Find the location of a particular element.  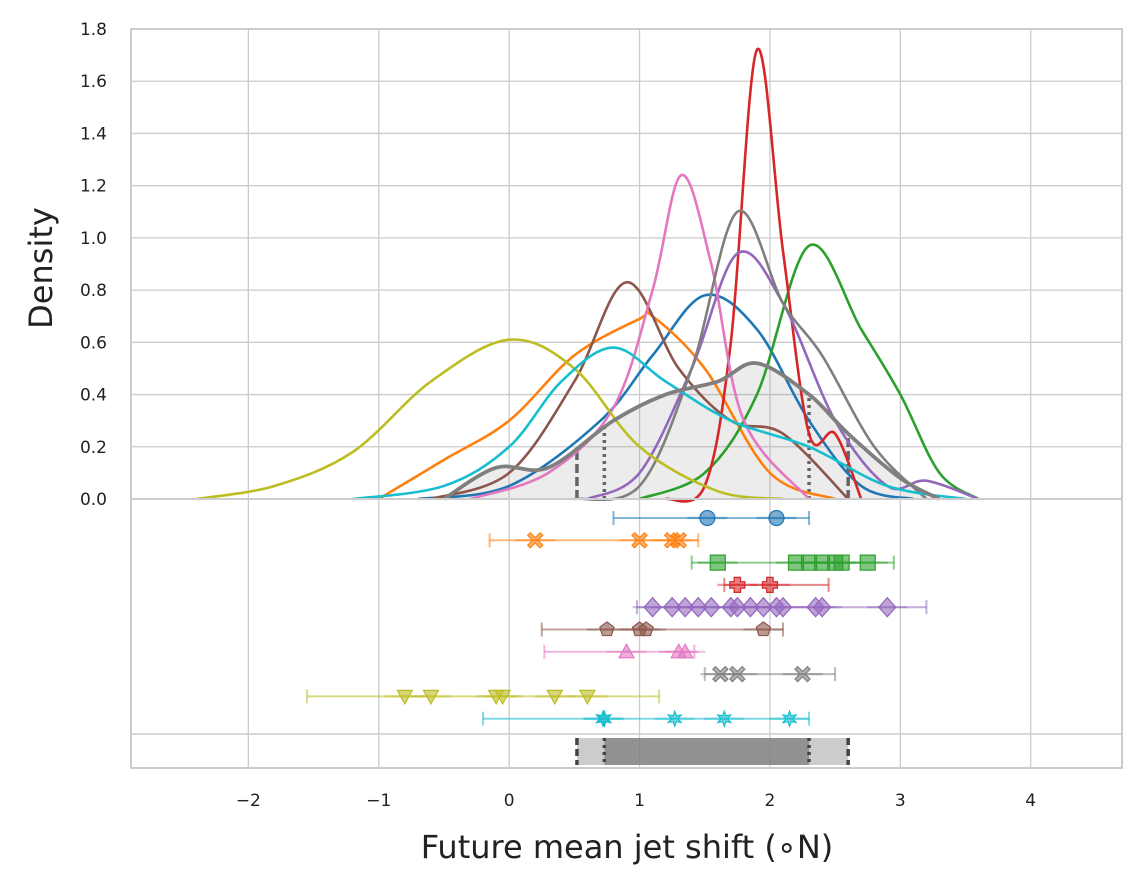

y-tick-label: 1.6 is located at coordinates (93, 82).